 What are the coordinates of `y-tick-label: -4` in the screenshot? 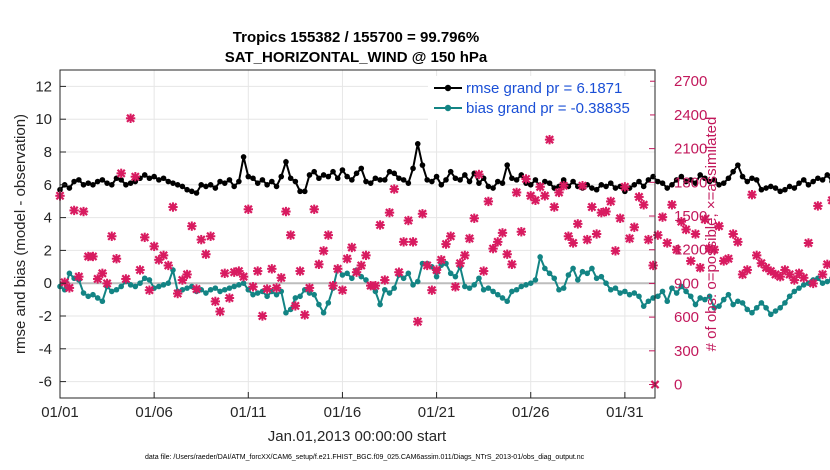 It's located at (45, 349).